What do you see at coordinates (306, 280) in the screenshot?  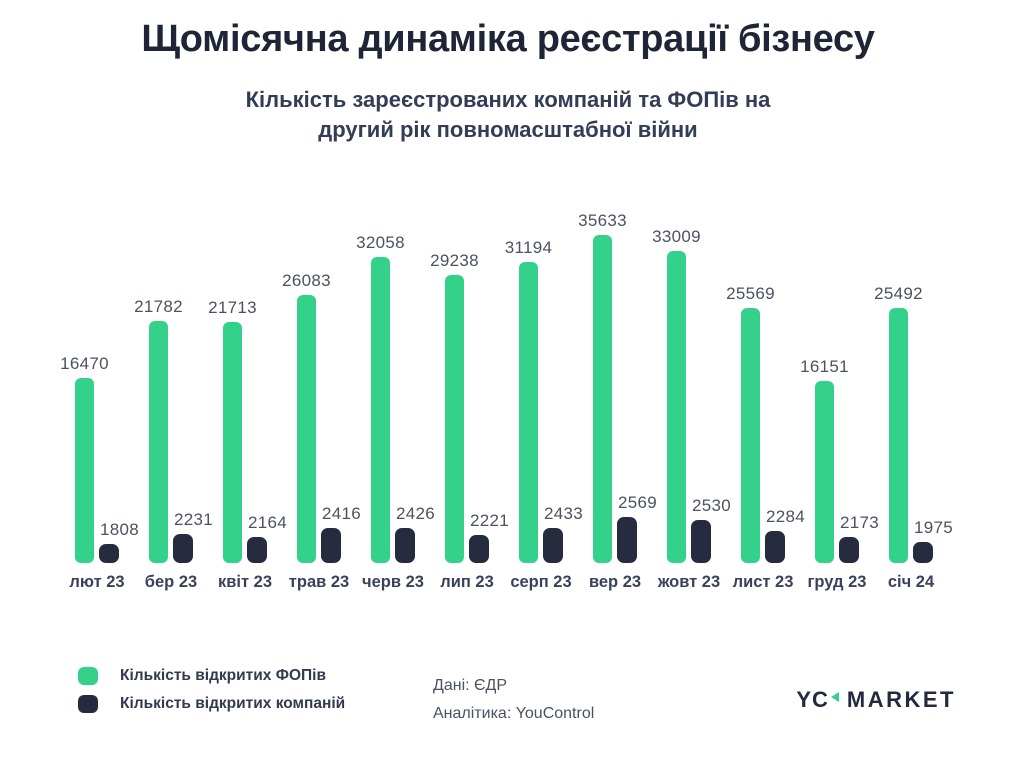 I see `fop-value-label: 26083` at bounding box center [306, 280].